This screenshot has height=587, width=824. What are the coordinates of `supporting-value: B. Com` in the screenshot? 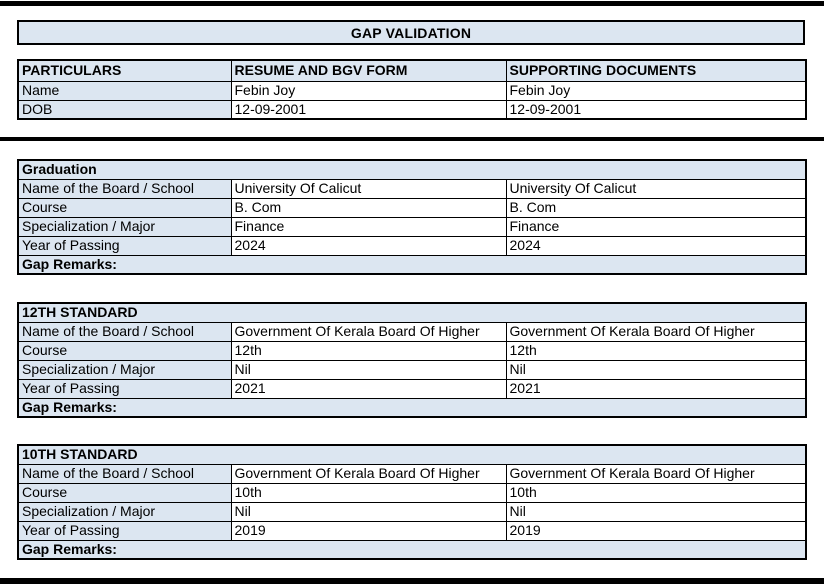 It's located at (656, 207).